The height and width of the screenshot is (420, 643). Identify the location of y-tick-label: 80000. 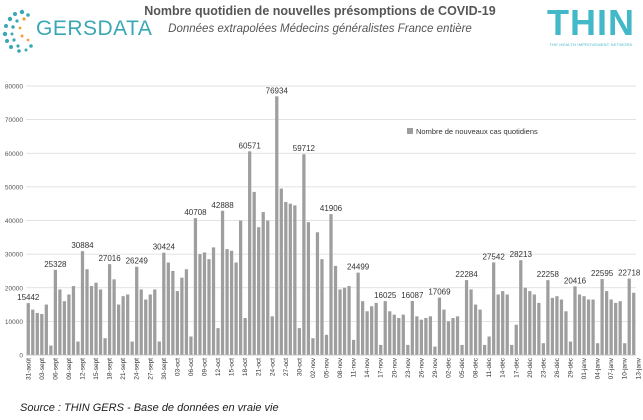
(14, 87).